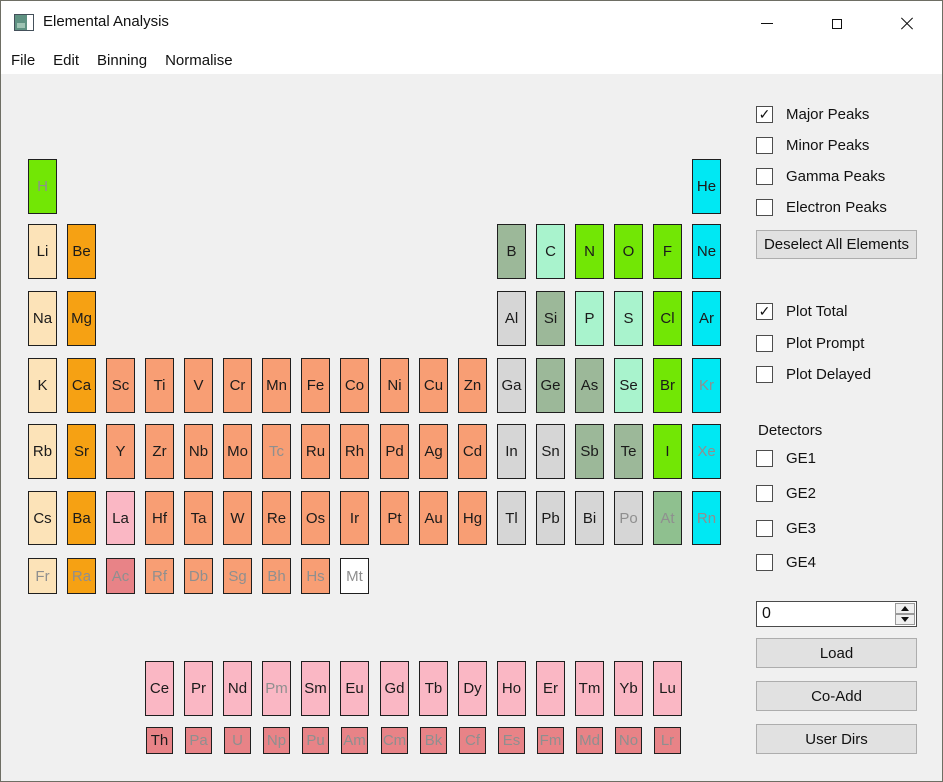 The height and width of the screenshot is (782, 943). Describe the element at coordinates (837, 23) in the screenshot. I see `maximize-button` at that location.